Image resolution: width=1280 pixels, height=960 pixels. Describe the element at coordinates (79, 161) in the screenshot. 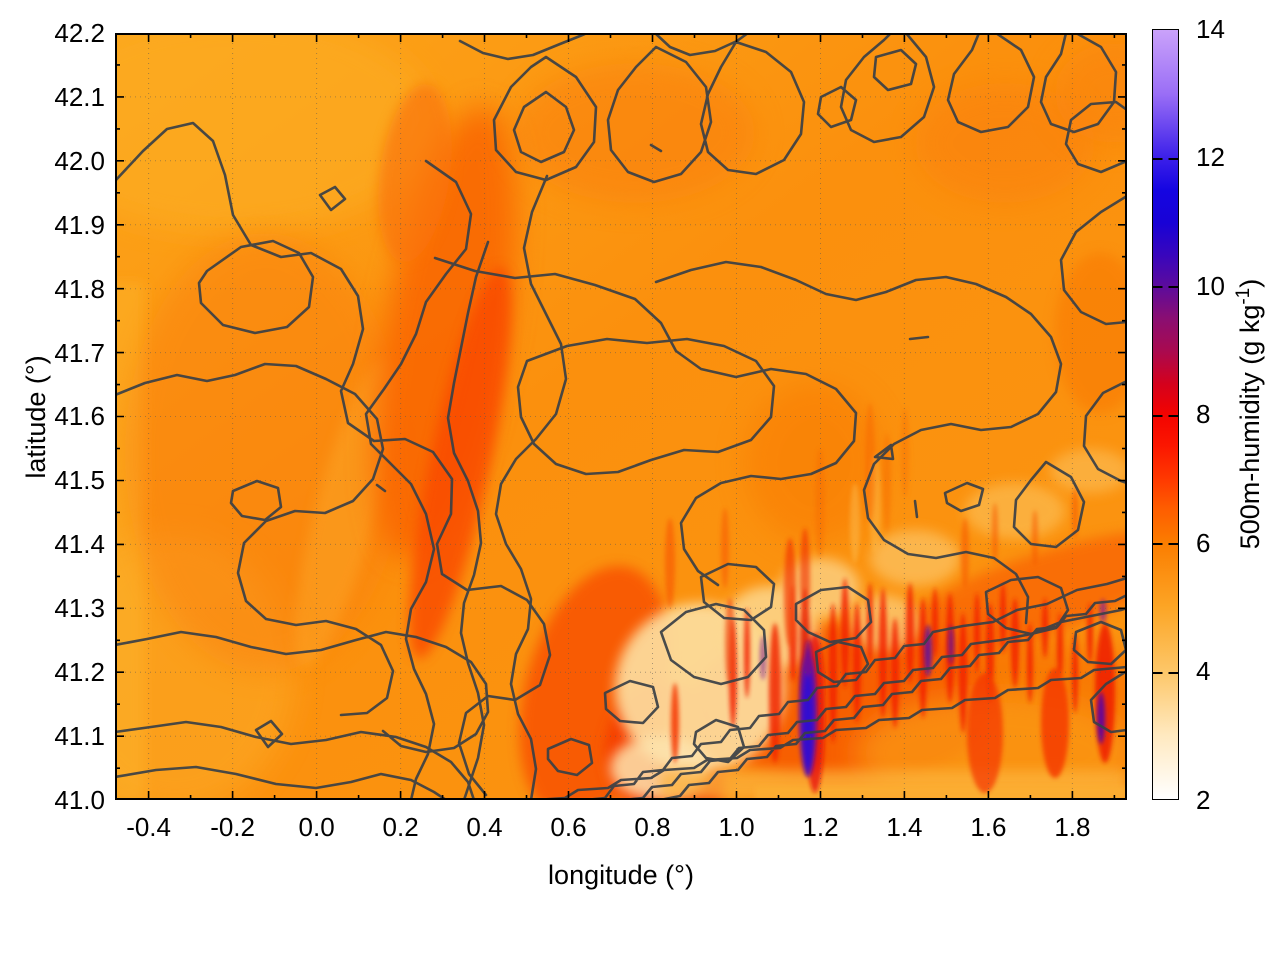

I see `y-tick-label: 42.0` at that location.